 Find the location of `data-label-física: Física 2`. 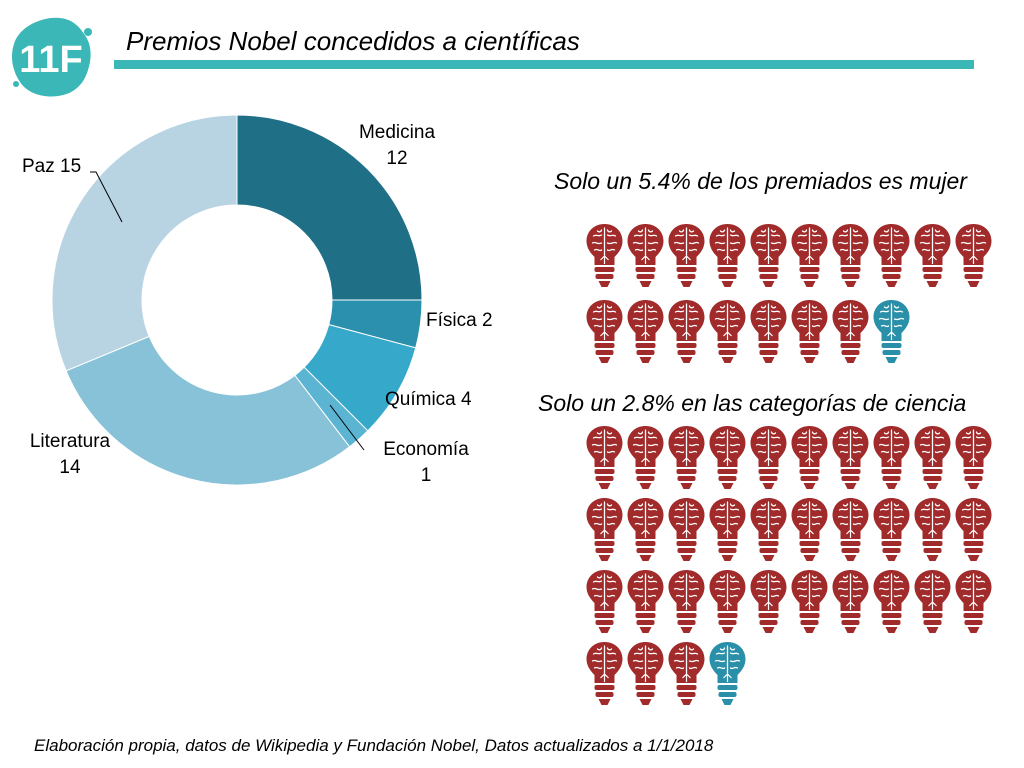

data-label-física: Física 2 is located at coordinates (459, 320).